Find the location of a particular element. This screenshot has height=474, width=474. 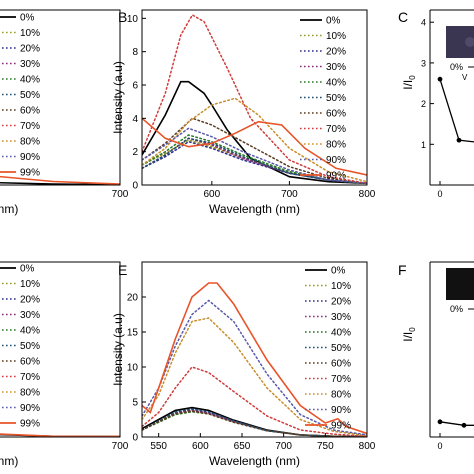

series-line-50pct is located at coordinates (254, 422).